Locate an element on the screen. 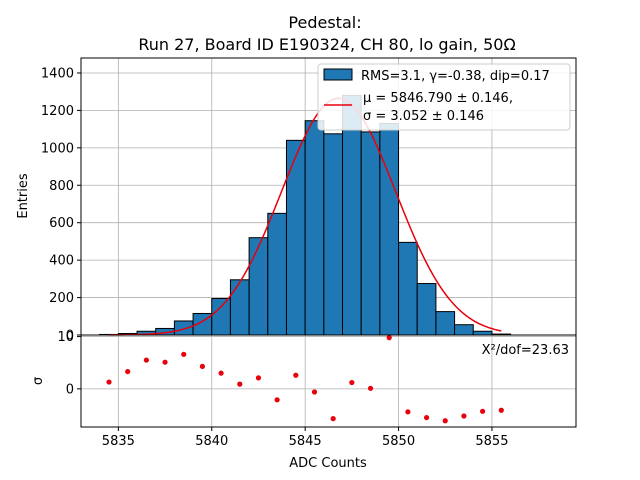 The image size is (640, 480). bottom-y-axis-label: σ is located at coordinates (38, 381).